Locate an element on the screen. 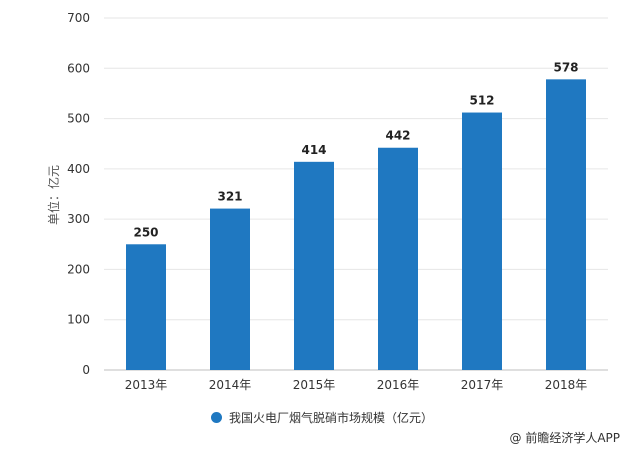 Image resolution: width=632 pixels, height=464 pixels. y-tick-label: 700 is located at coordinates (78, 18).